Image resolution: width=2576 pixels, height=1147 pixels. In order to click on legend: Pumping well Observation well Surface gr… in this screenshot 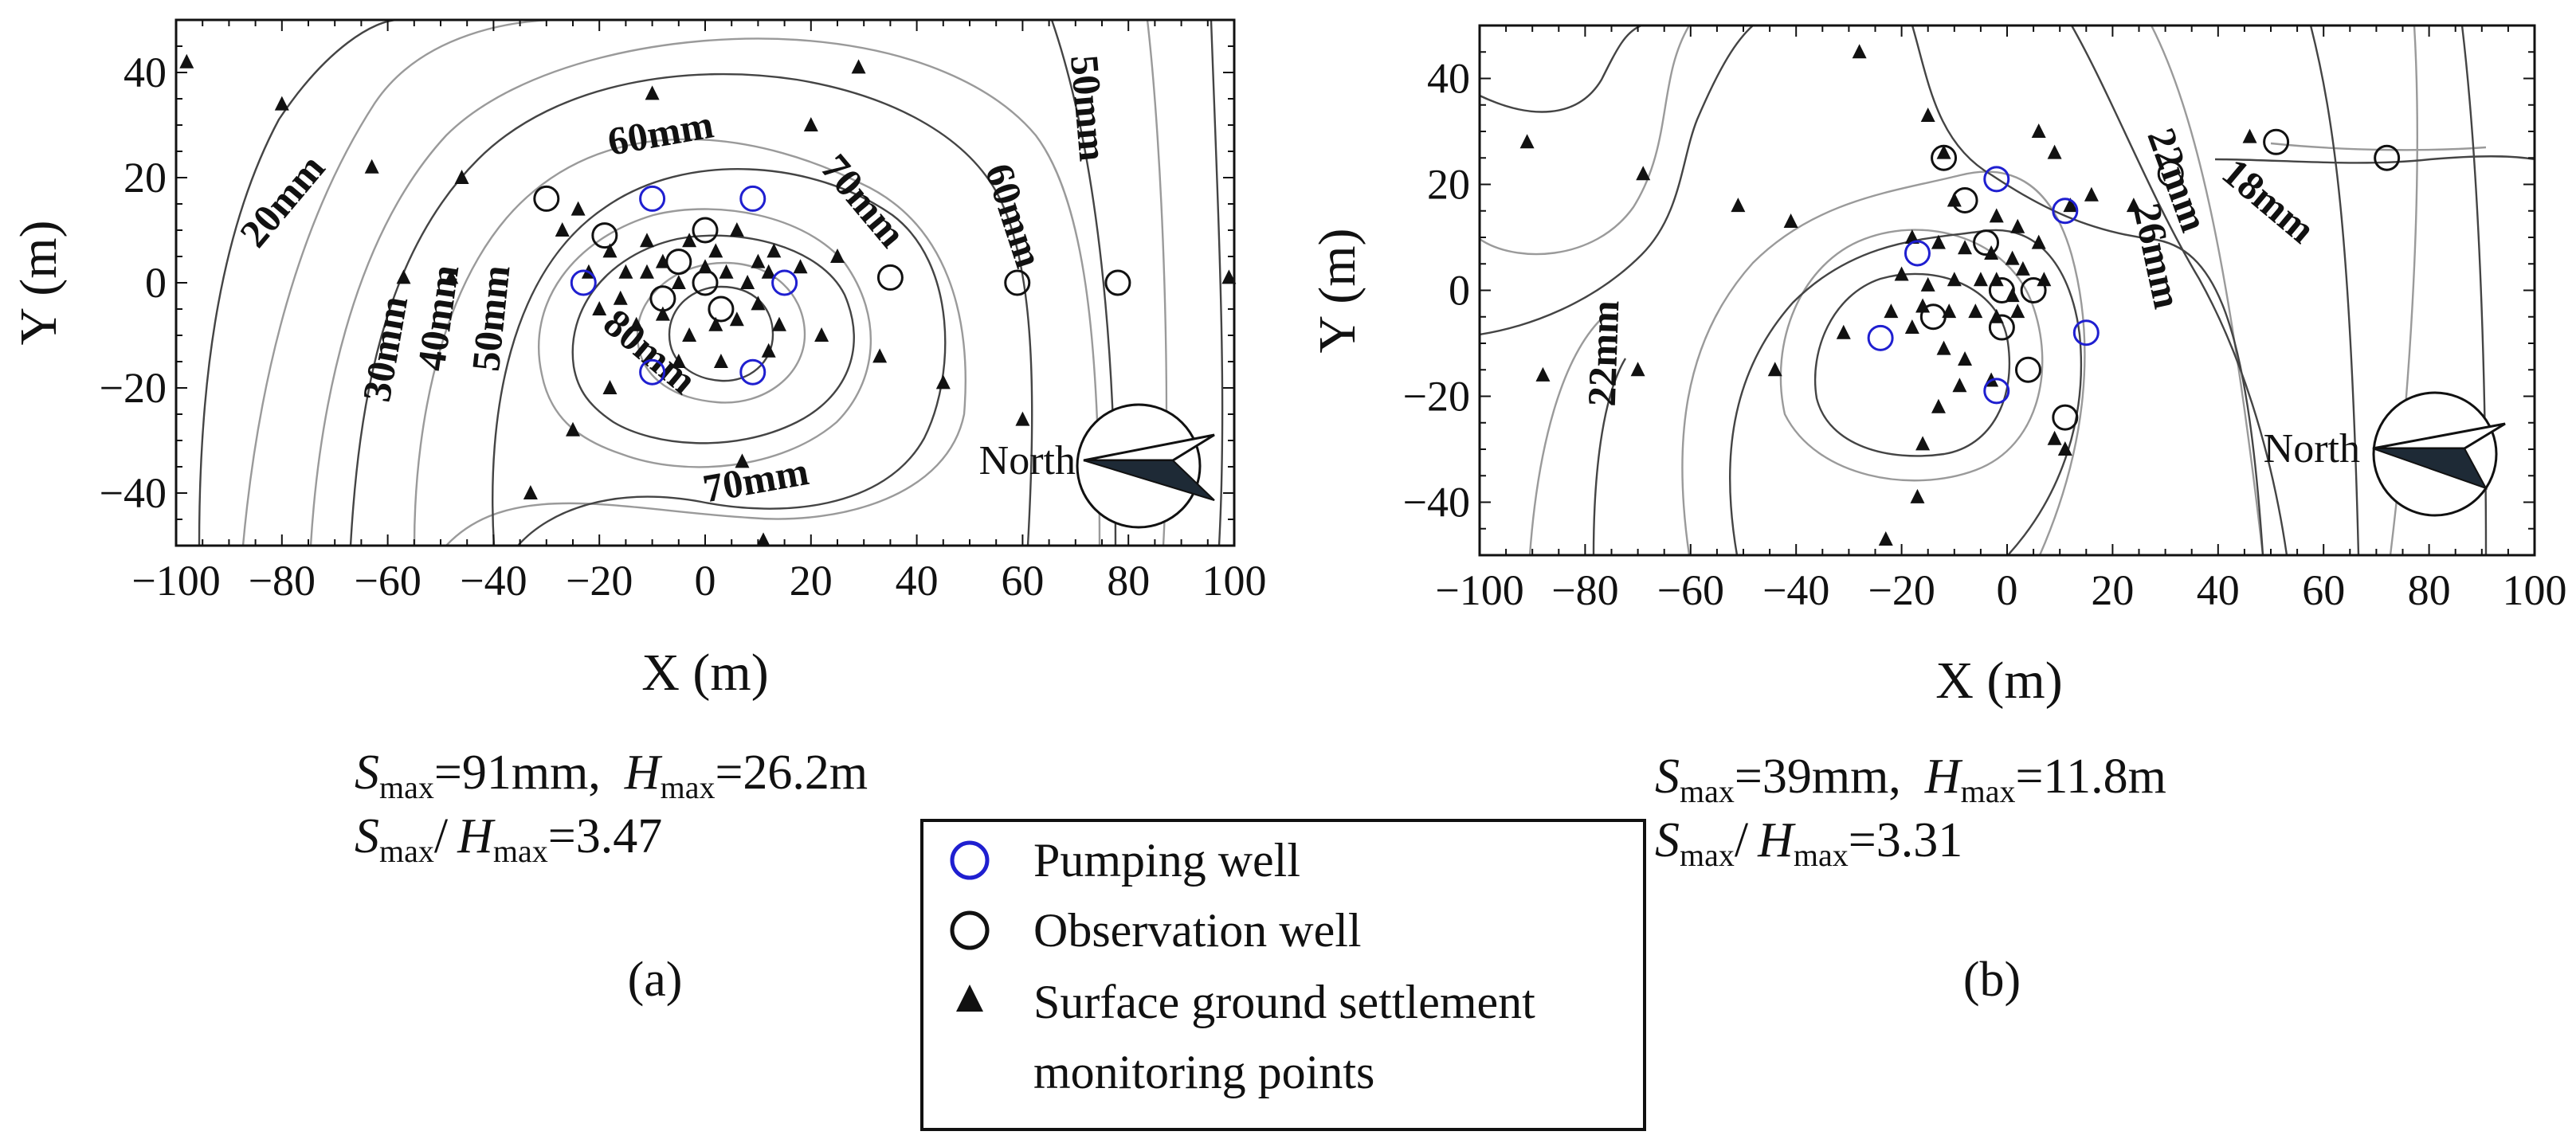, I will do `click(1283, 975)`.